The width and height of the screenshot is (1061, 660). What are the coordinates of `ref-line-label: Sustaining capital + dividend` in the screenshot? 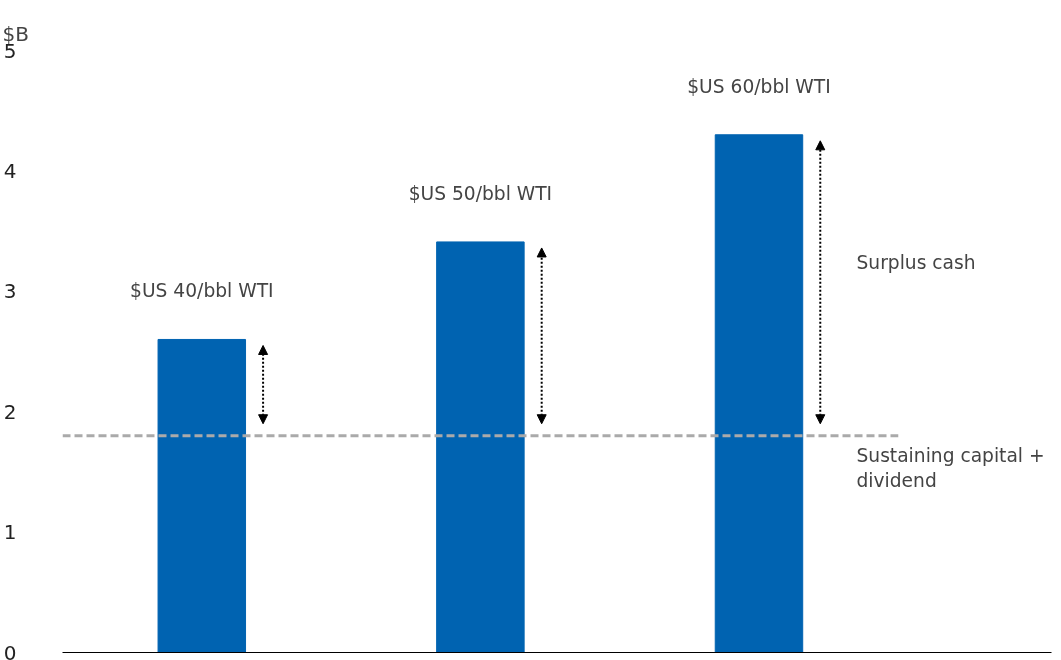 It's located at (950, 467).